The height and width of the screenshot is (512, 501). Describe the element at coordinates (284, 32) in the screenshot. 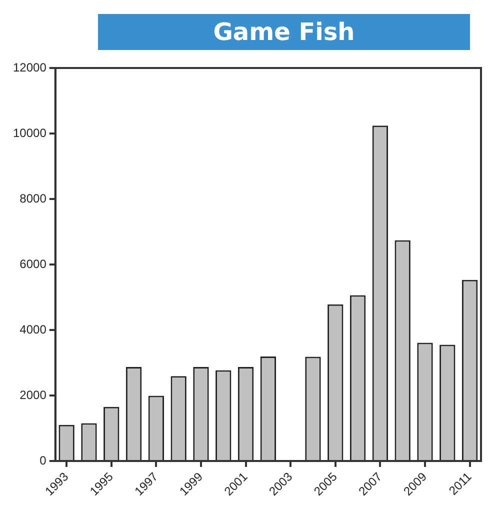

I see `chart-title: Game Fish` at that location.